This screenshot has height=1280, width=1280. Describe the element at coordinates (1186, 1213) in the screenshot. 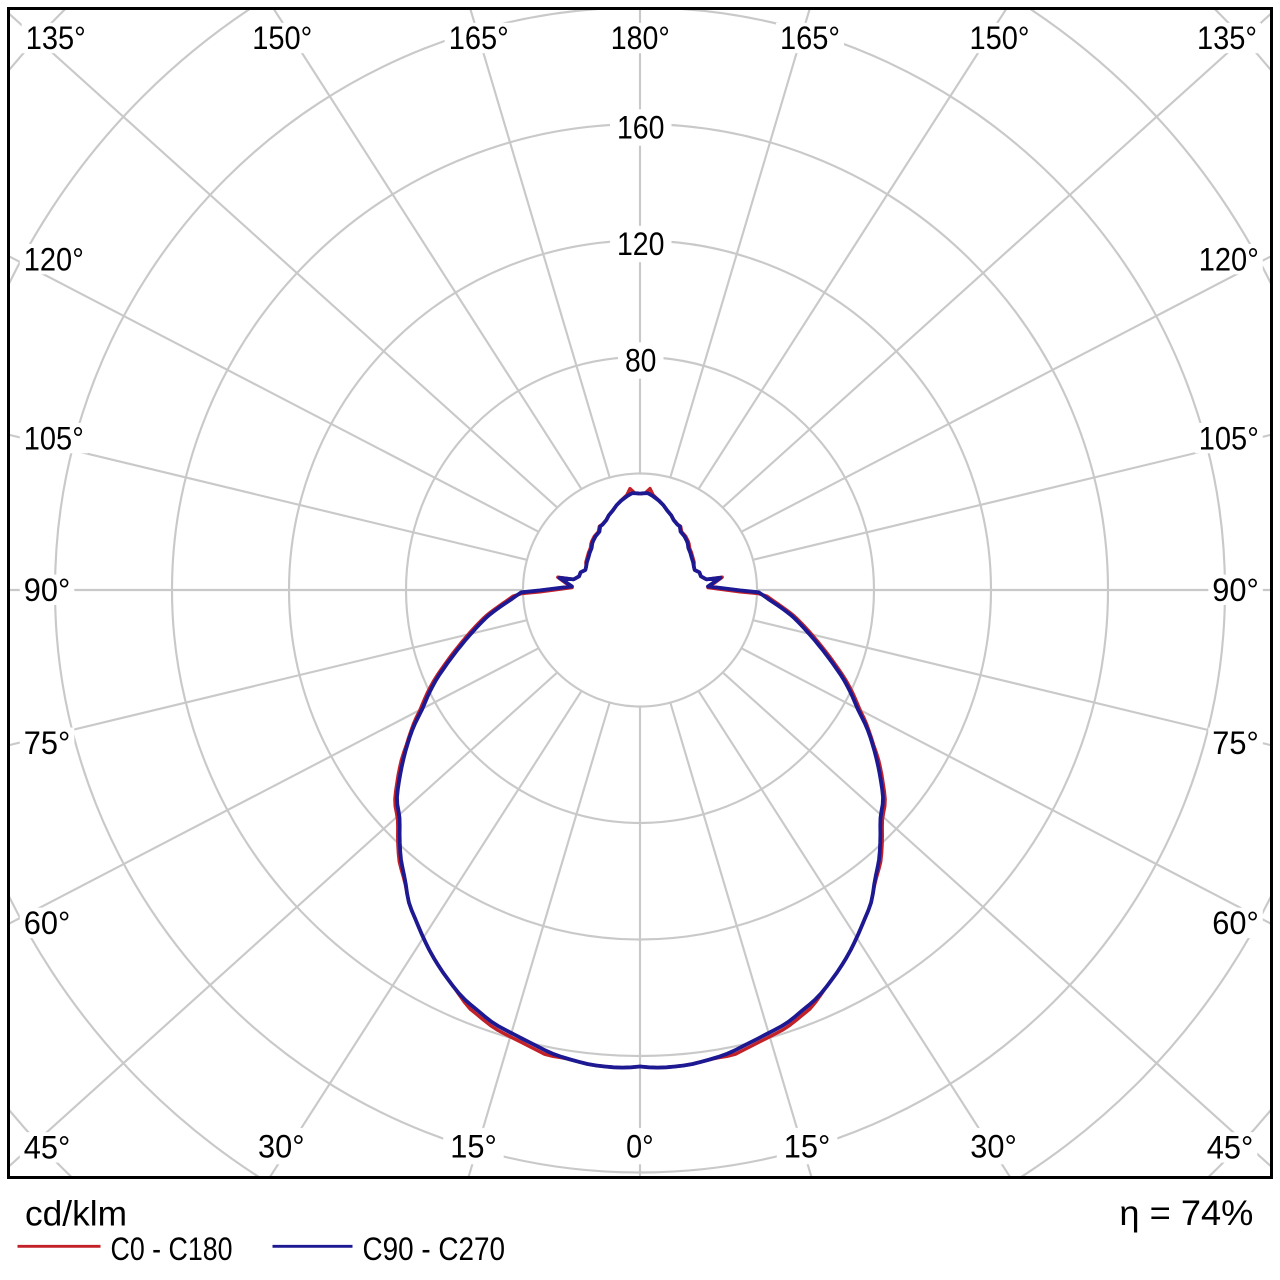

I see `svg-text: η = 74%` at that location.